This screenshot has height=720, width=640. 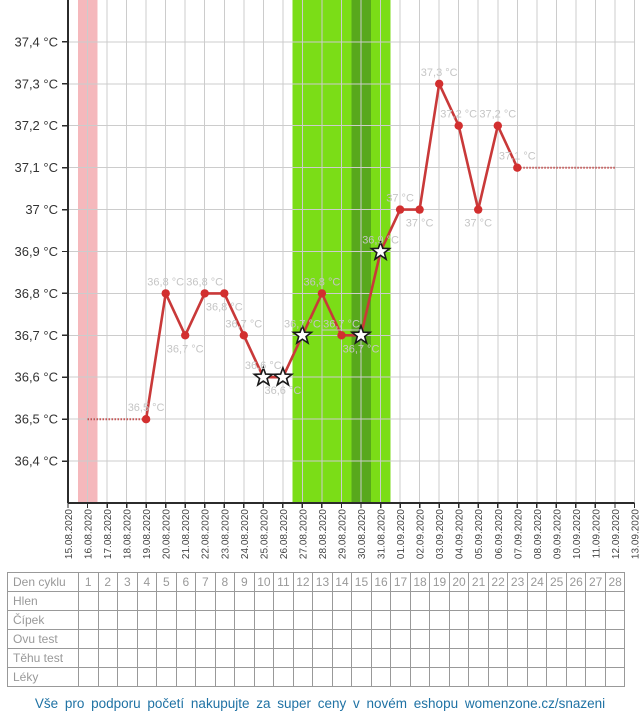 I want to click on table-row: Ovu test, so click(x=316, y=639).